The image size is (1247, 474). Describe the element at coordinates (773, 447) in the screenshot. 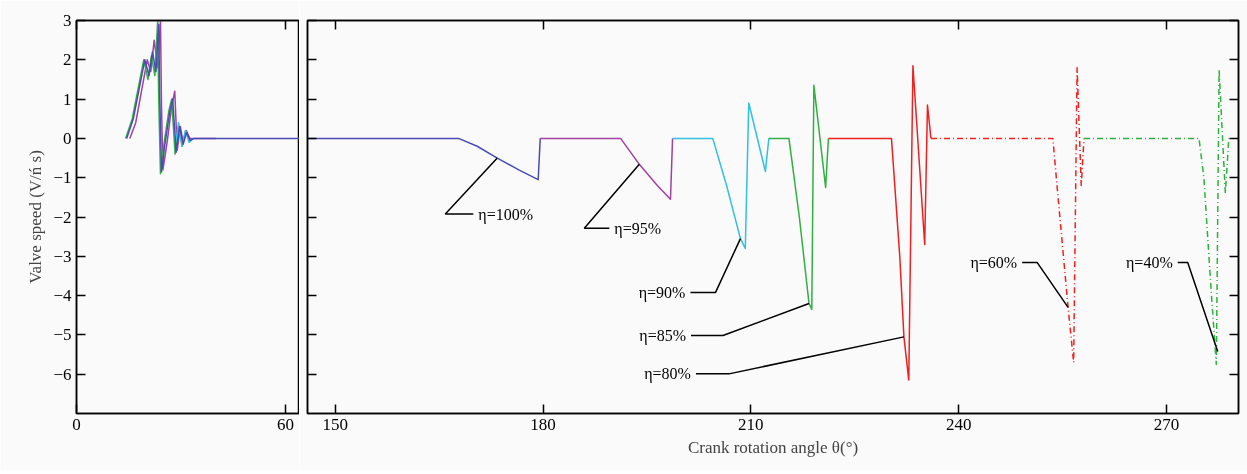

I see `x-axis-title: Crank rotation angle θ(°)` at that location.